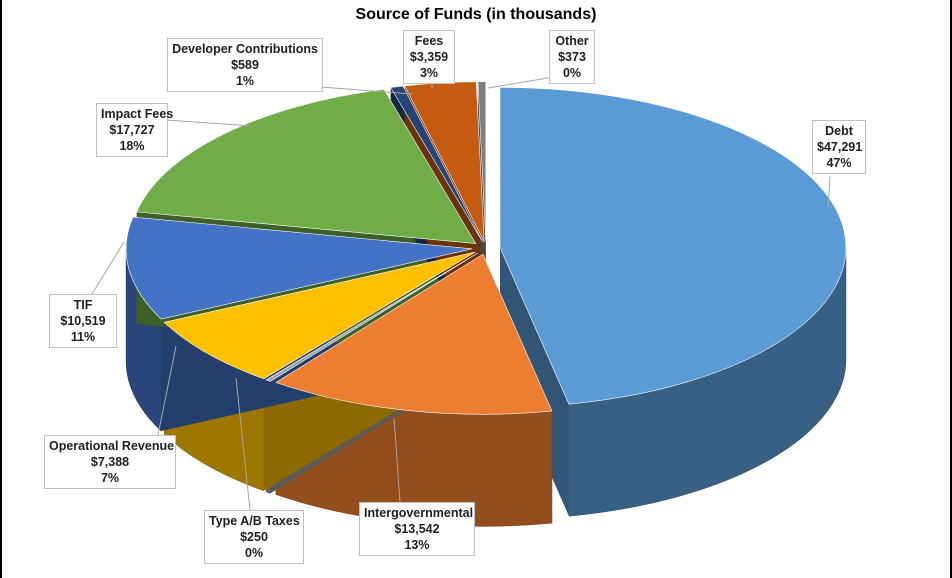 The width and height of the screenshot is (952, 578). What do you see at coordinates (417, 545) in the screenshot?
I see `label-intergovernmental-pct: 13%` at bounding box center [417, 545].